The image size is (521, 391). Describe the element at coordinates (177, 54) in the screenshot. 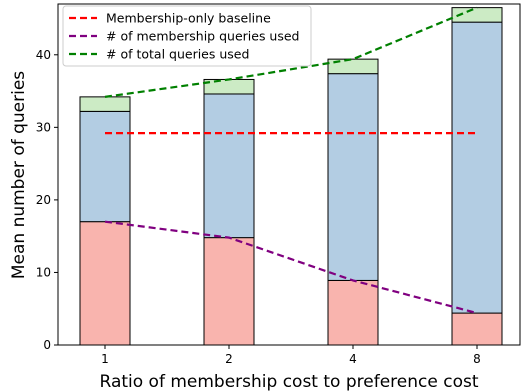

I see `legend-label-3: # of total queries used` at that location.